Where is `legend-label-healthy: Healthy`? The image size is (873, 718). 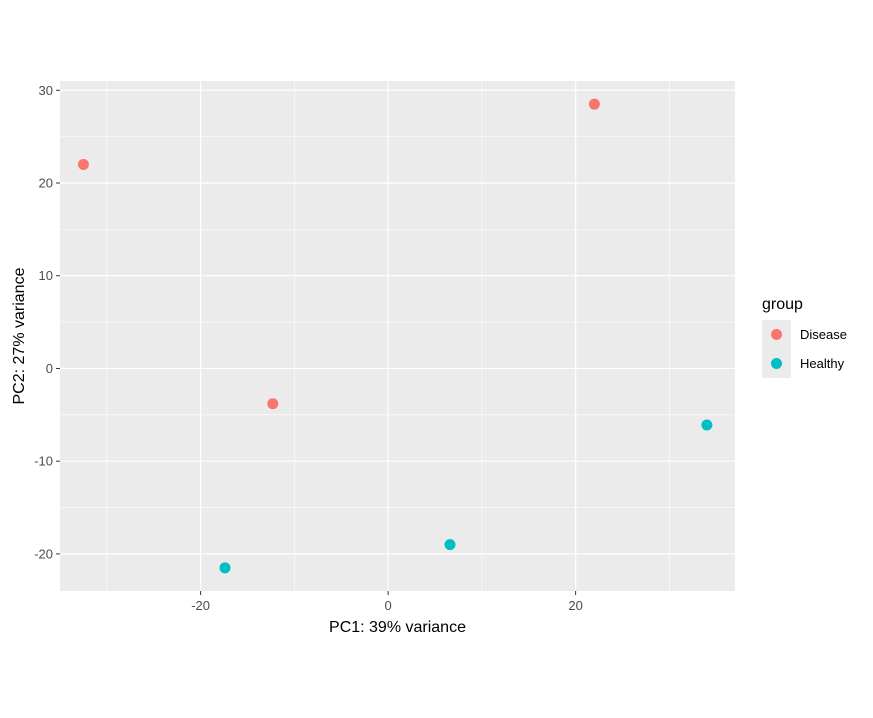
legend-label-healthy: Healthy is located at coordinates (822, 363).